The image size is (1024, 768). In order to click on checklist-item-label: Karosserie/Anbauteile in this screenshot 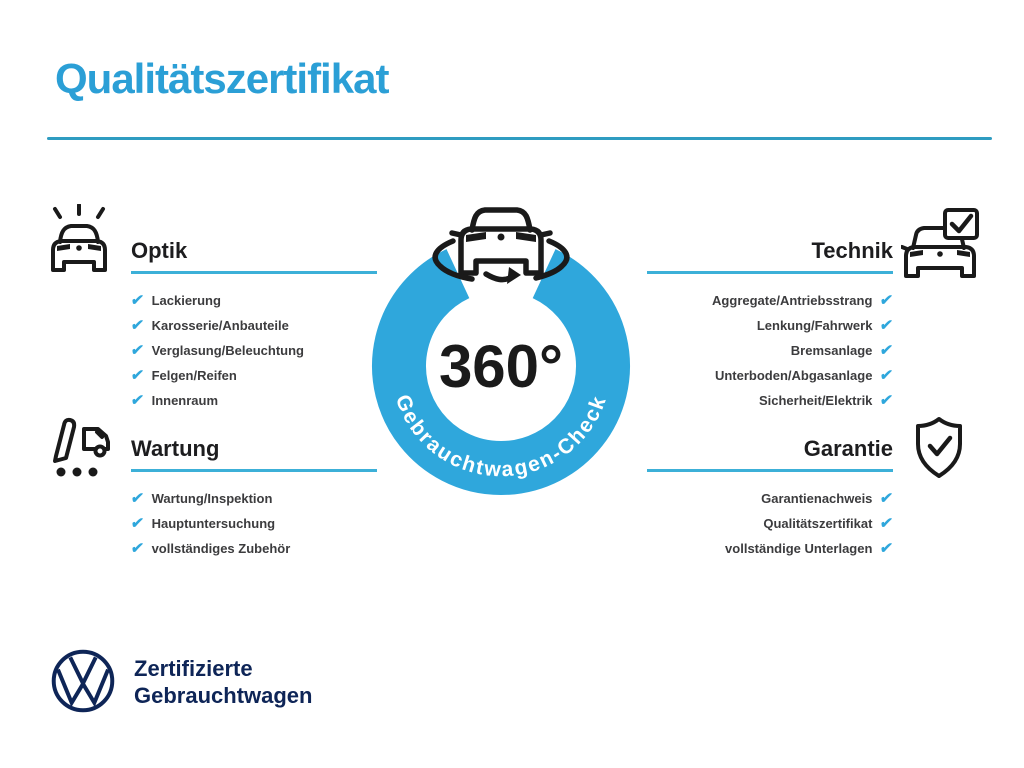, I will do `click(220, 325)`.